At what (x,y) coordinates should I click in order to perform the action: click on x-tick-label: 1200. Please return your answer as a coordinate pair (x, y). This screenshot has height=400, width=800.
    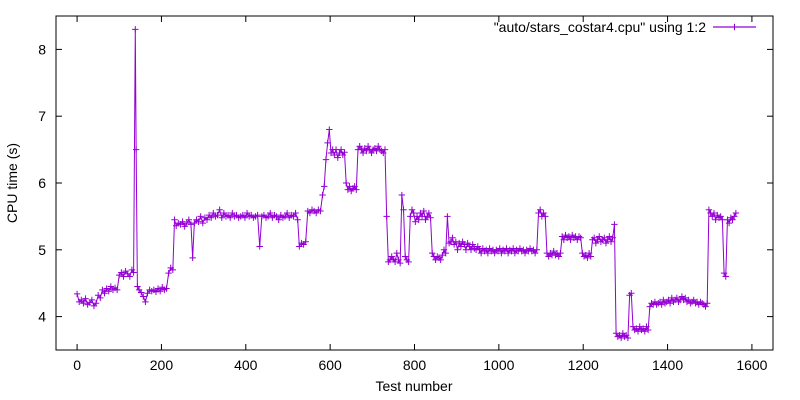
    Looking at the image, I should click on (583, 365).